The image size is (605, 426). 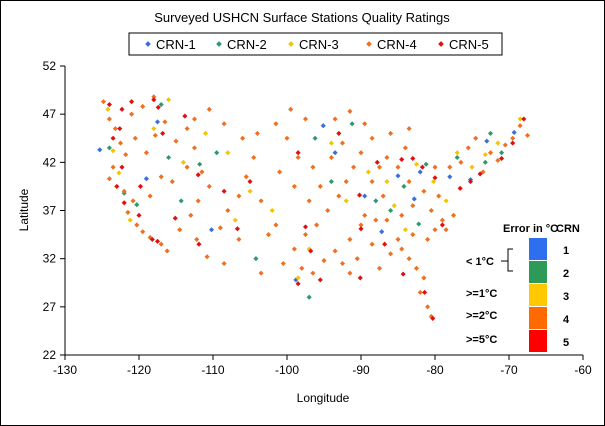 I want to click on x-tick-label: -90, so click(x=361, y=370).